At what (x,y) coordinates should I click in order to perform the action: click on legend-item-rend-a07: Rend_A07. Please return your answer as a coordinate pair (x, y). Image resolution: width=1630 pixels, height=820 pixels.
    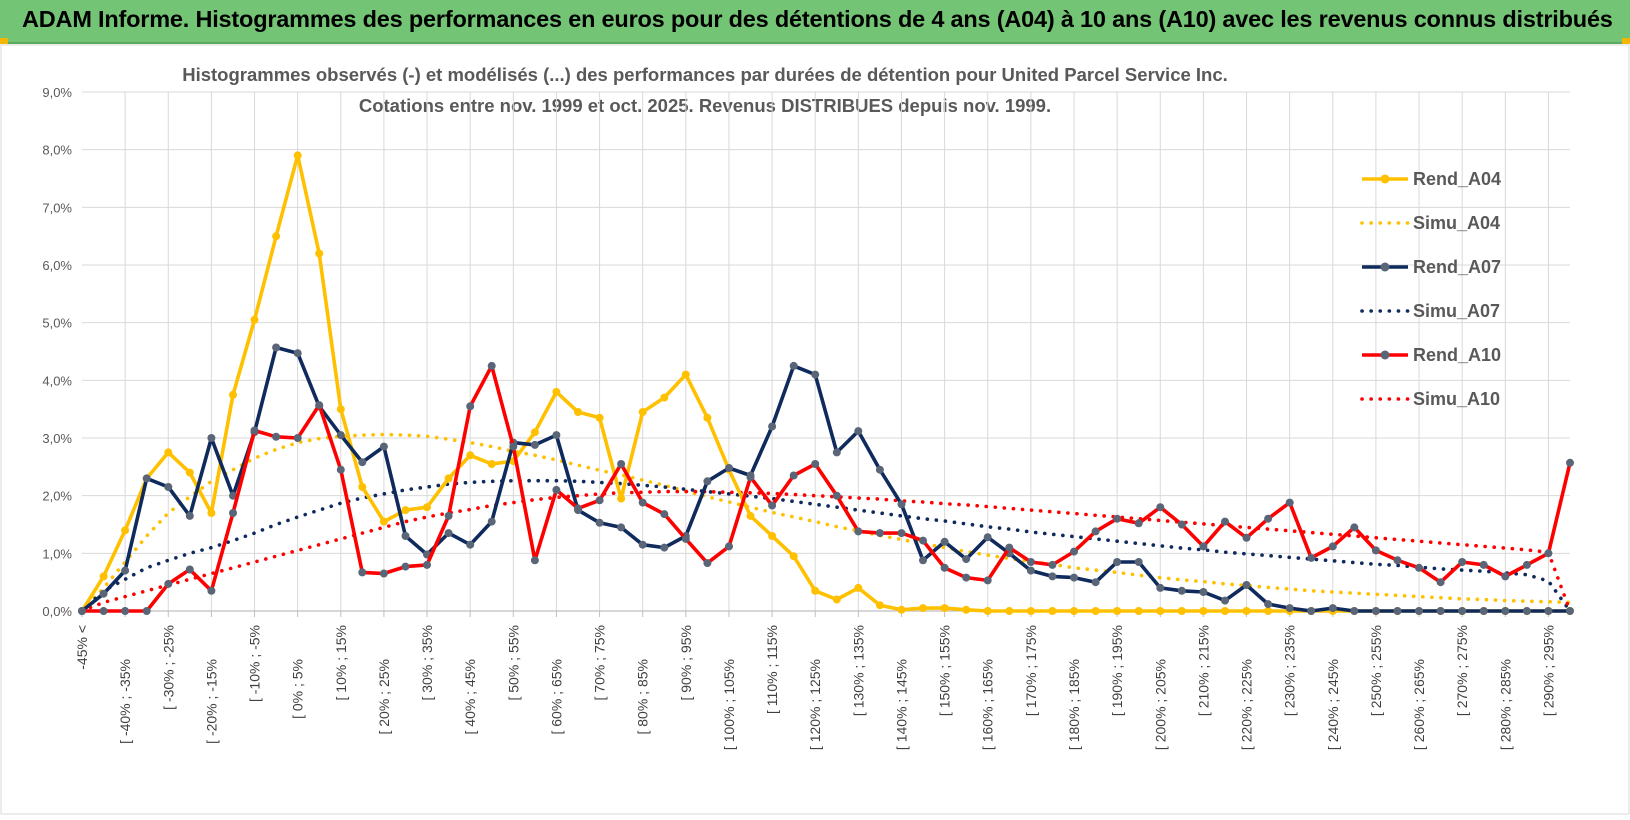
    Looking at the image, I should click on (1431, 267).